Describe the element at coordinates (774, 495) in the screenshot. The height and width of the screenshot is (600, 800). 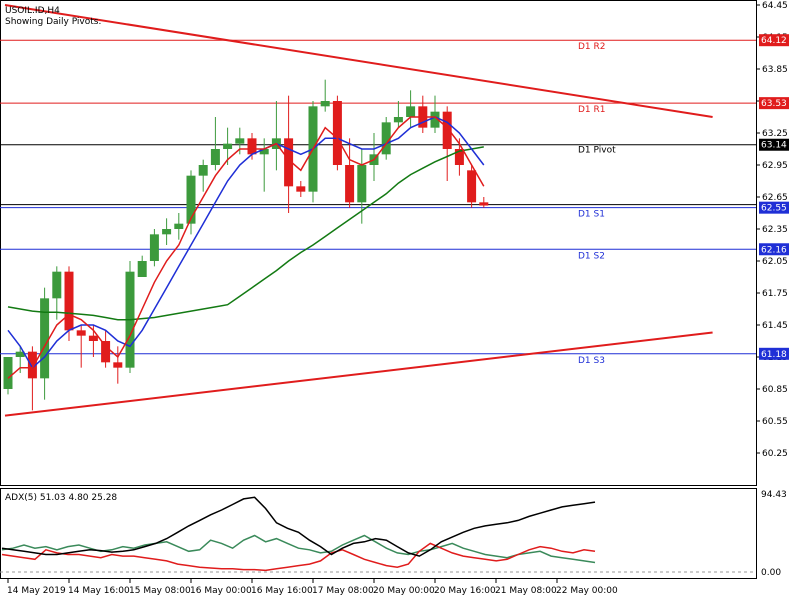
I see `adx-scale-top: 94.43` at that location.